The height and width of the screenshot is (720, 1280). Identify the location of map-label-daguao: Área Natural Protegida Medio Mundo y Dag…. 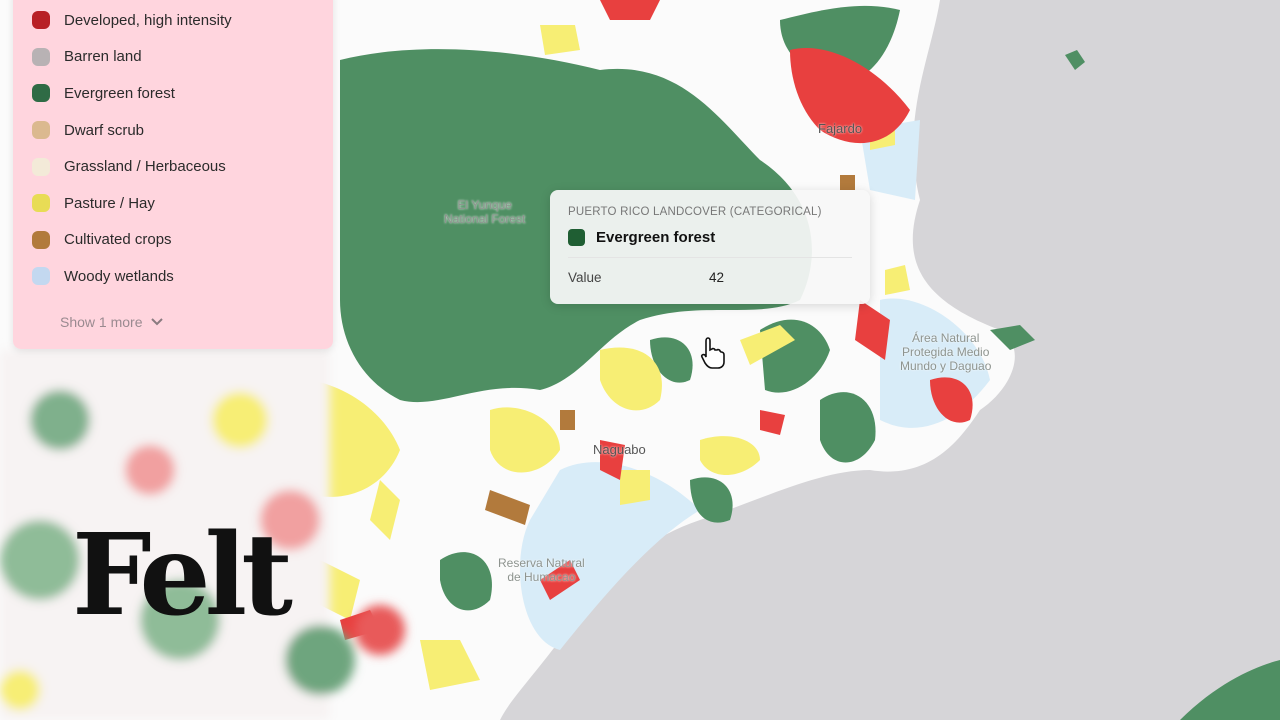
(946, 352).